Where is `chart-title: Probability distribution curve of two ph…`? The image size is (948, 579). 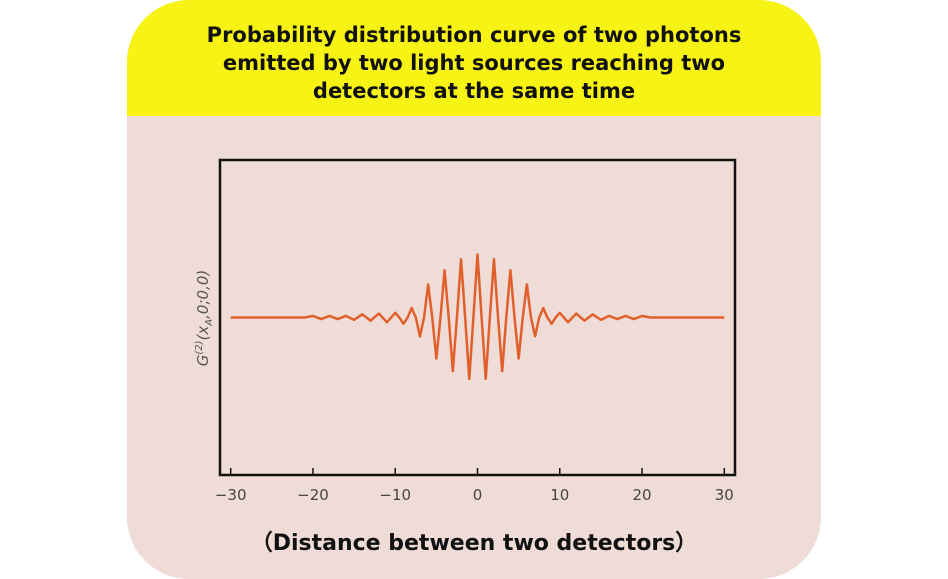 chart-title: Probability distribution curve of two ph… is located at coordinates (474, 63).